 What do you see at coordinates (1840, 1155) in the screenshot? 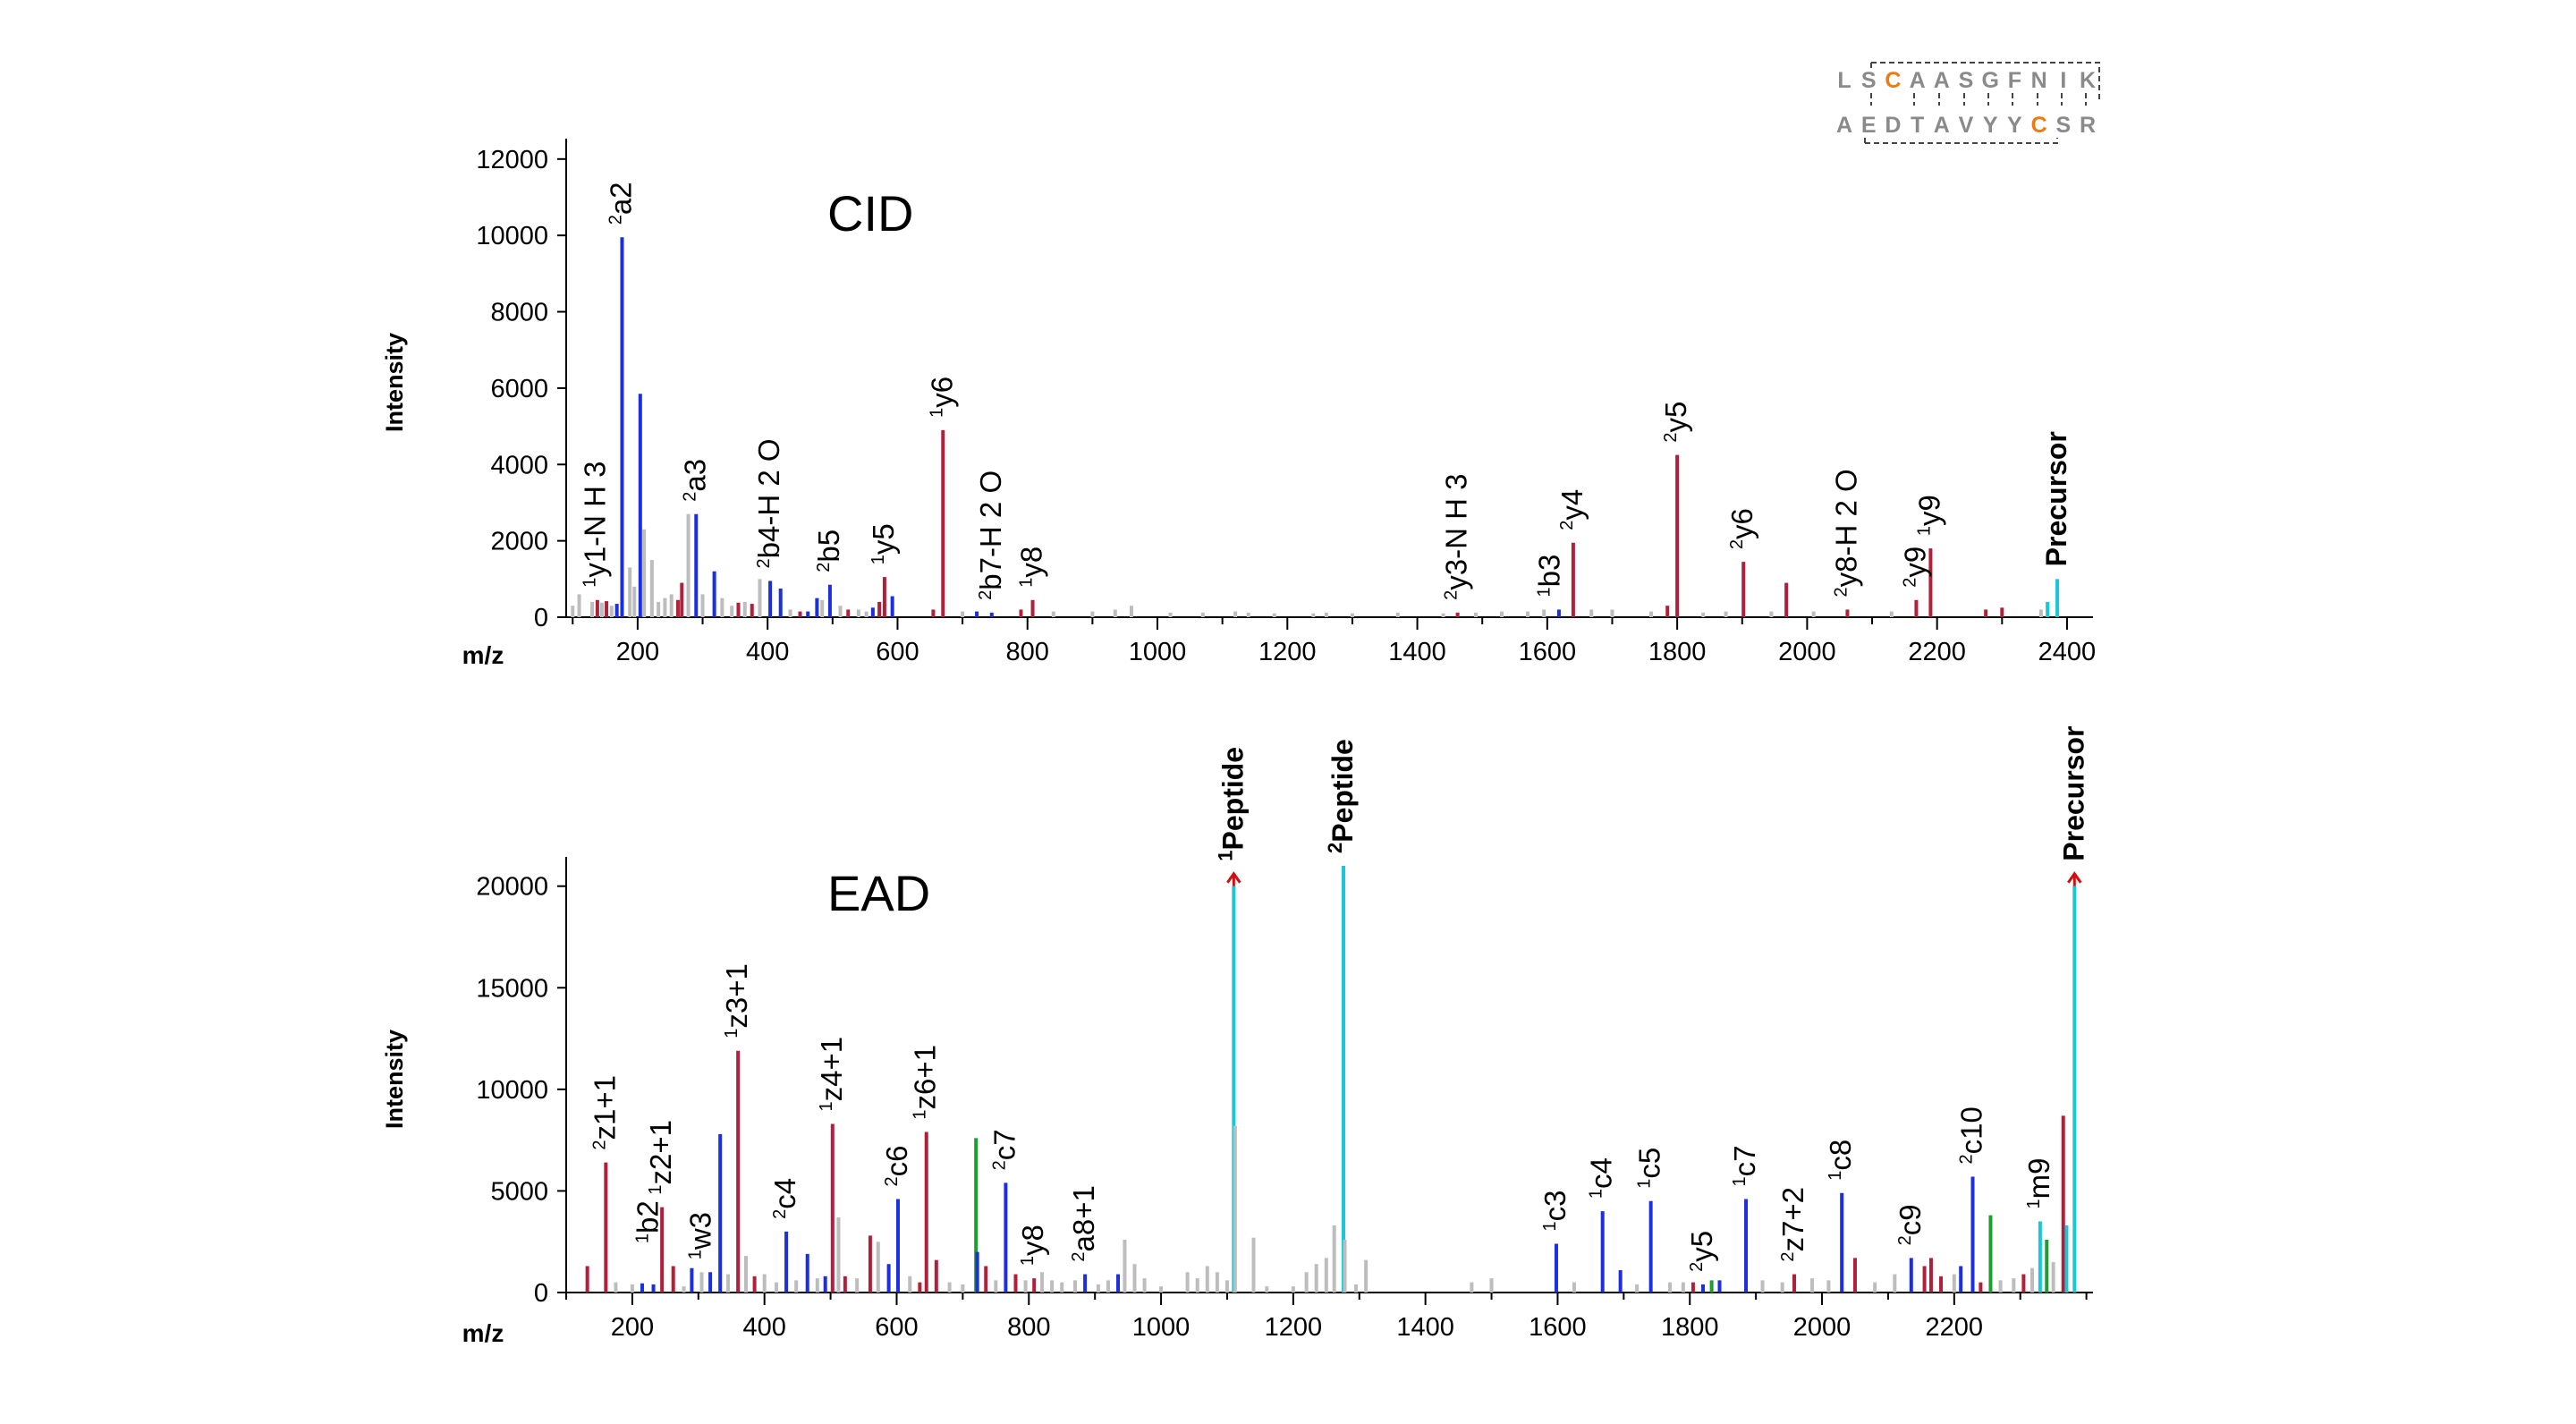
I see `annotation-text: c8` at bounding box center [1840, 1155].